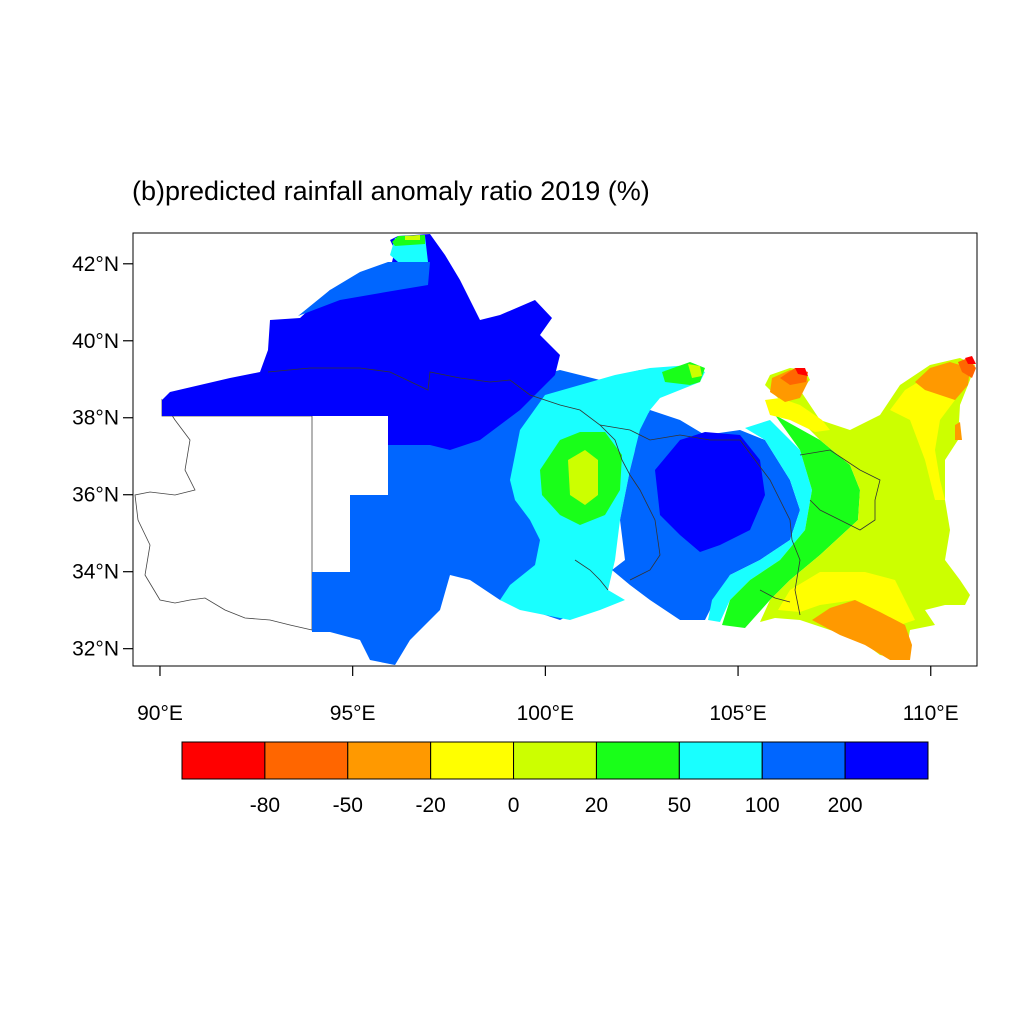 This screenshot has width=1024, height=1024. I want to click on colorbar-label: -80, so click(265, 805).